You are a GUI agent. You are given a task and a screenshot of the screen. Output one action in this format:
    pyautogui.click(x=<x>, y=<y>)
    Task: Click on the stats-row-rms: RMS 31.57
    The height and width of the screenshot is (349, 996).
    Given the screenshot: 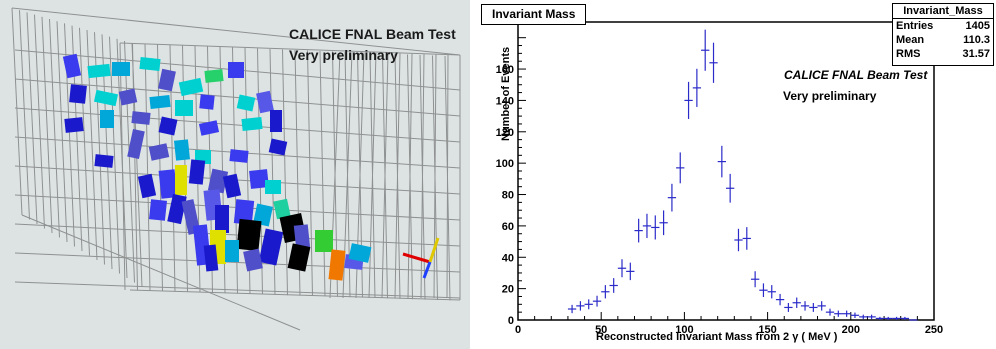 What is the action you would take?
    pyautogui.click(x=943, y=54)
    